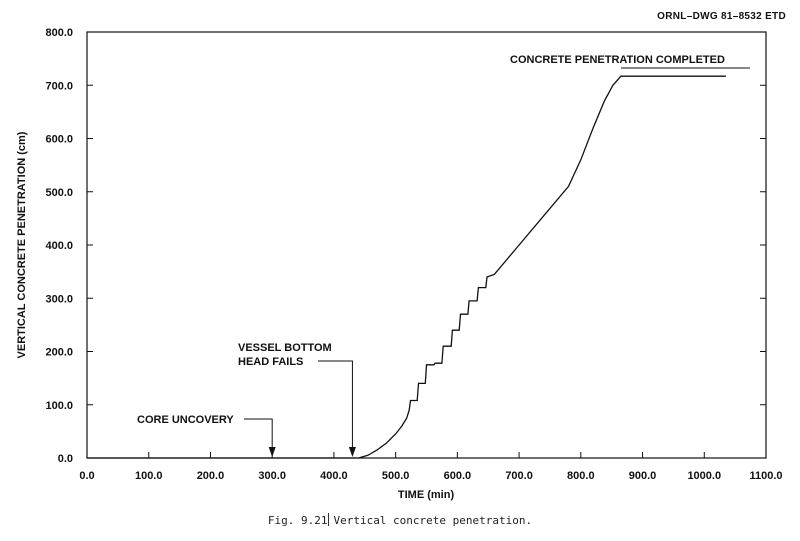 This screenshot has height=541, width=800. I want to click on x-axis-title: TIME (min), so click(426, 495).